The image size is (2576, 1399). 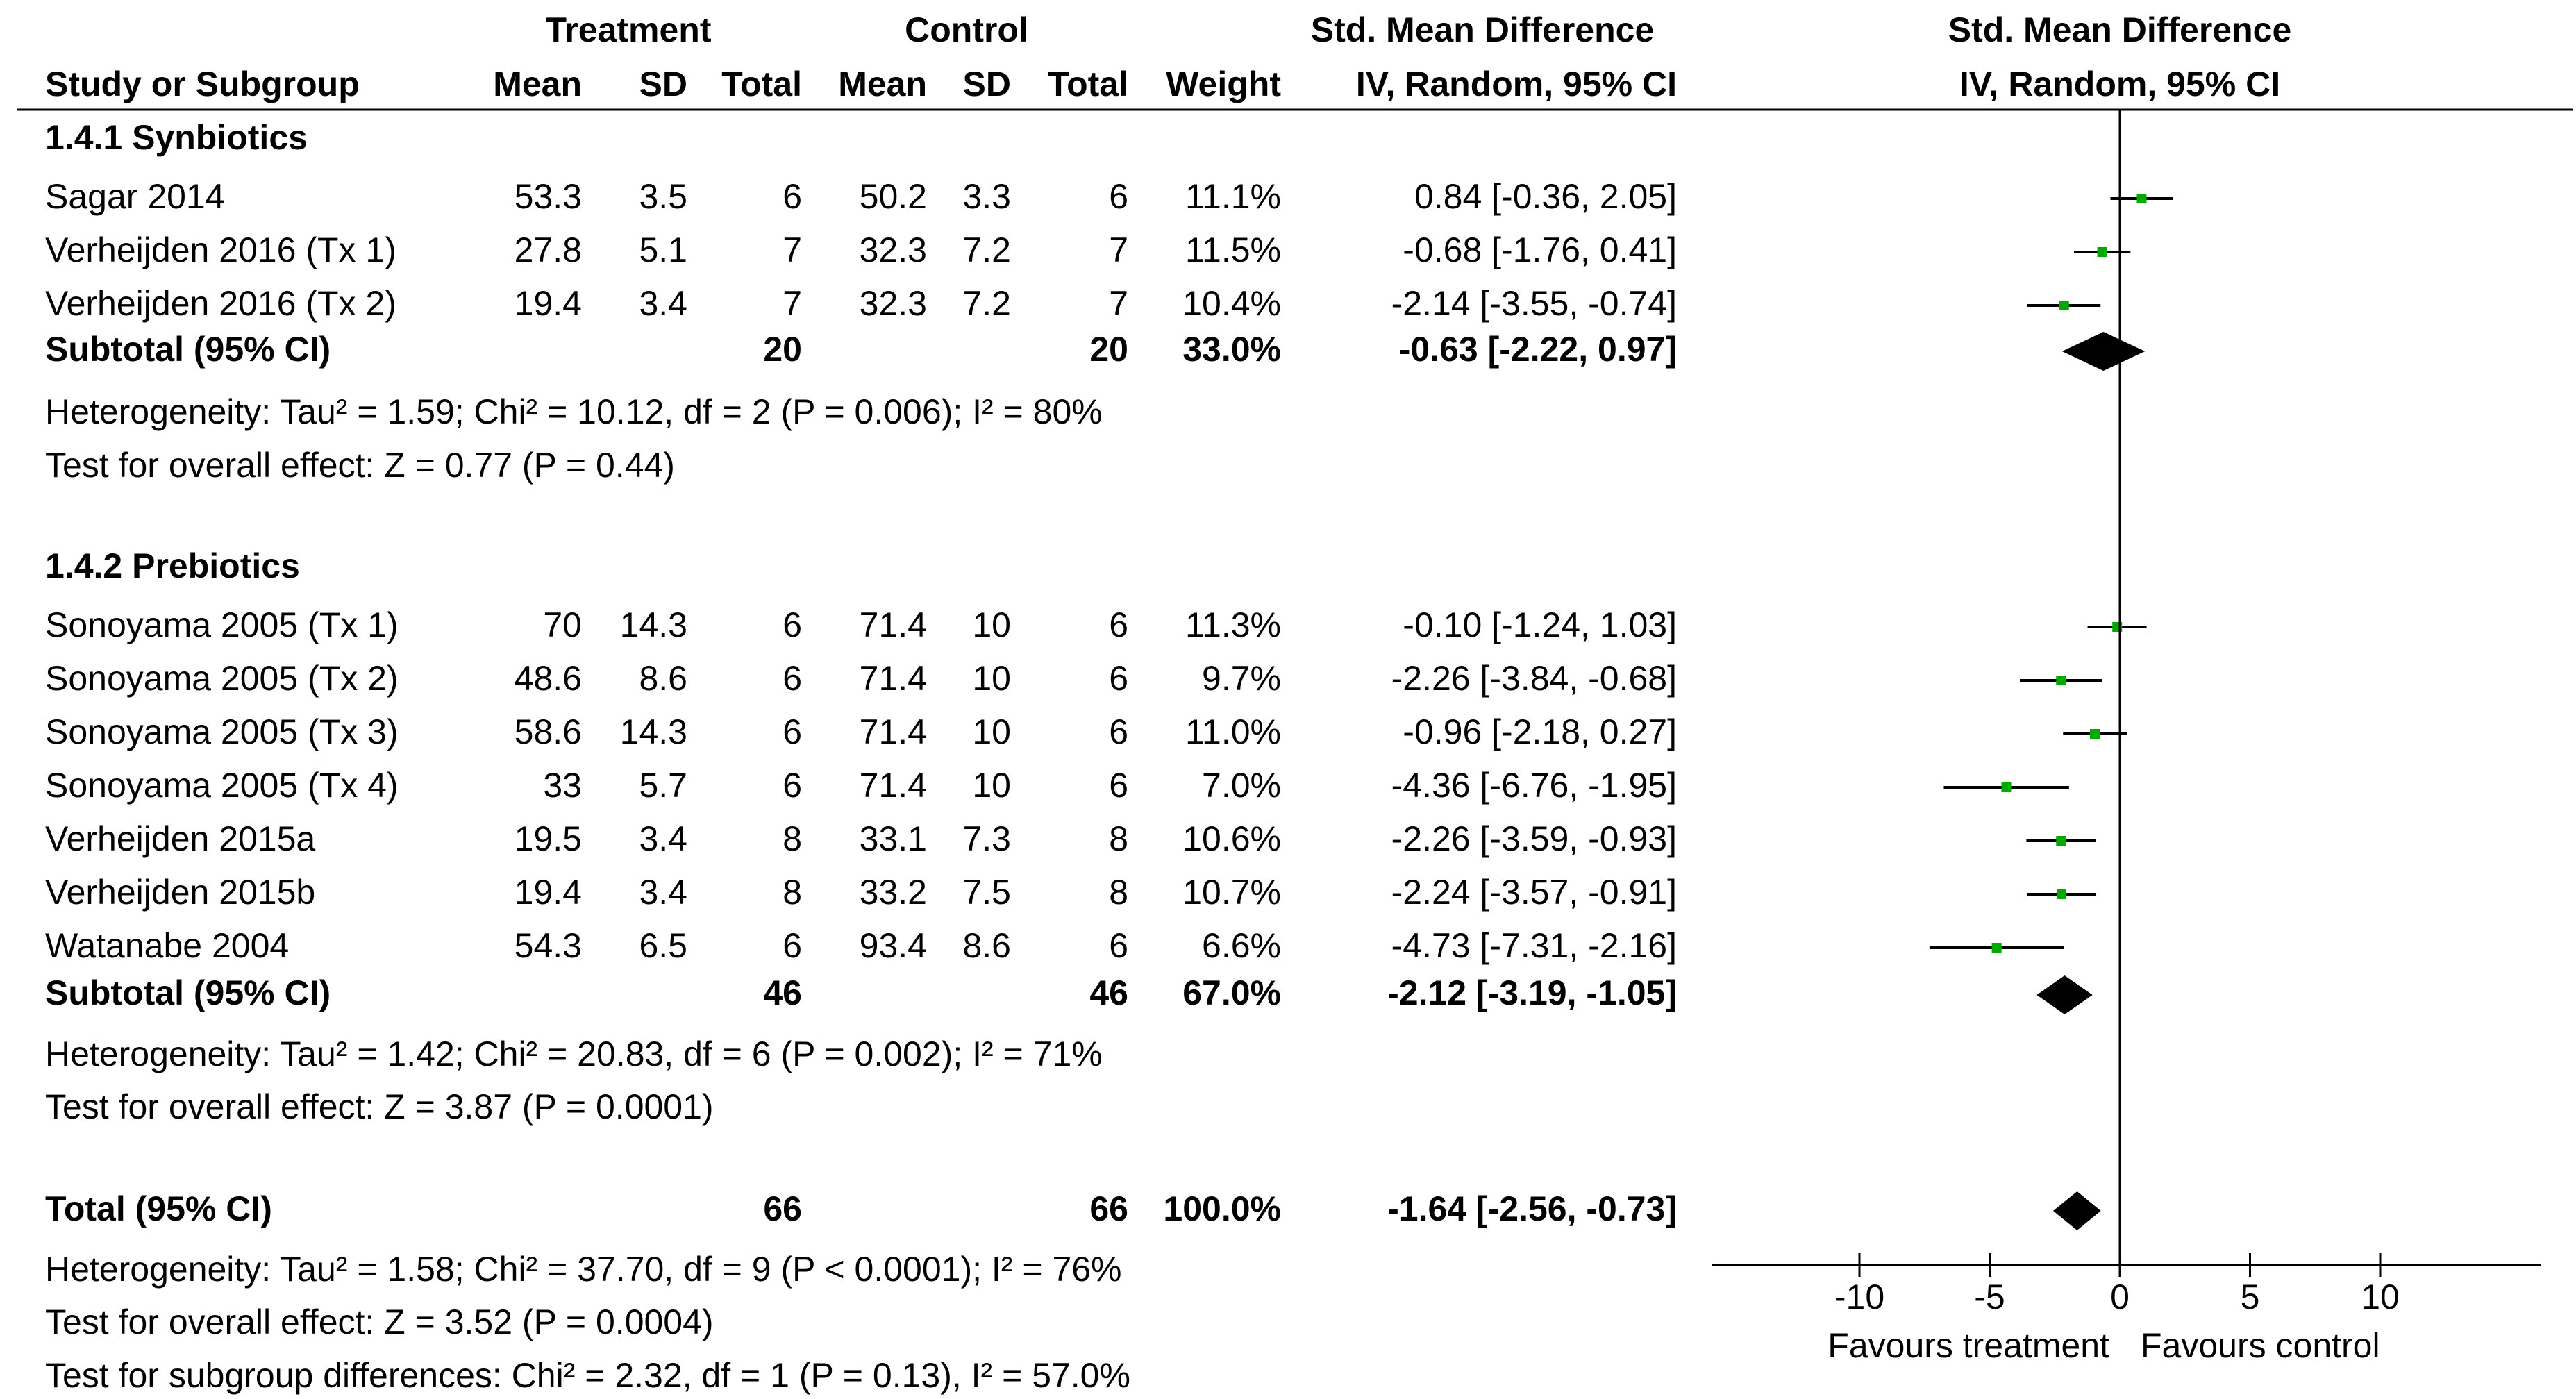 What do you see at coordinates (782, 349) in the screenshot?
I see `subtotal-treatment-total: 20` at bounding box center [782, 349].